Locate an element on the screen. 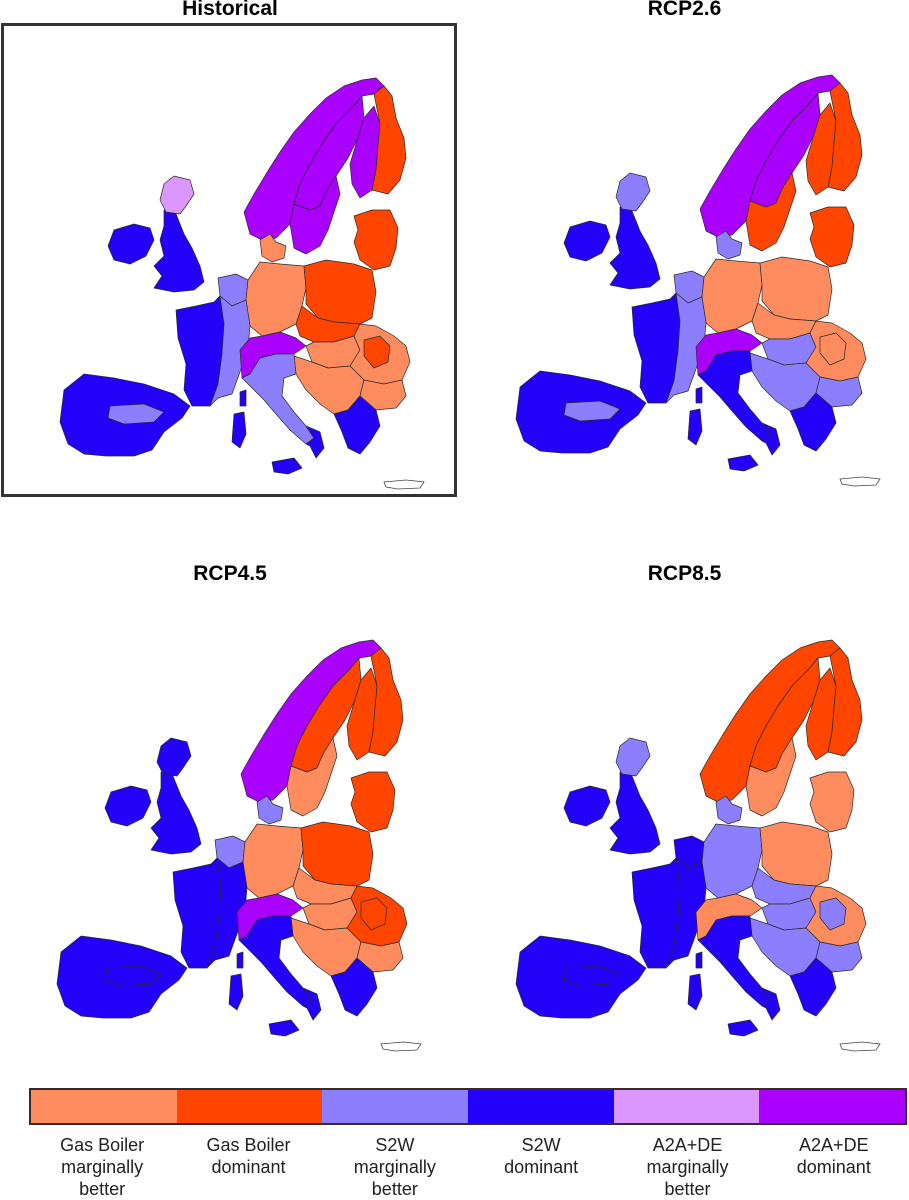 The width and height of the screenshot is (909, 1200). legend-label: S2W marginally better is located at coordinates (394, 1167).